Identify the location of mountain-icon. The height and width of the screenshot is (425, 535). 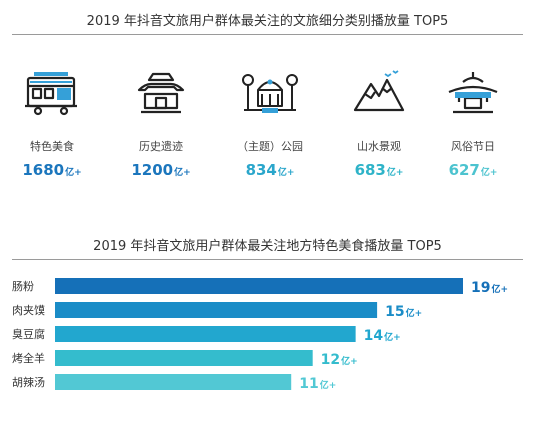
(379, 91).